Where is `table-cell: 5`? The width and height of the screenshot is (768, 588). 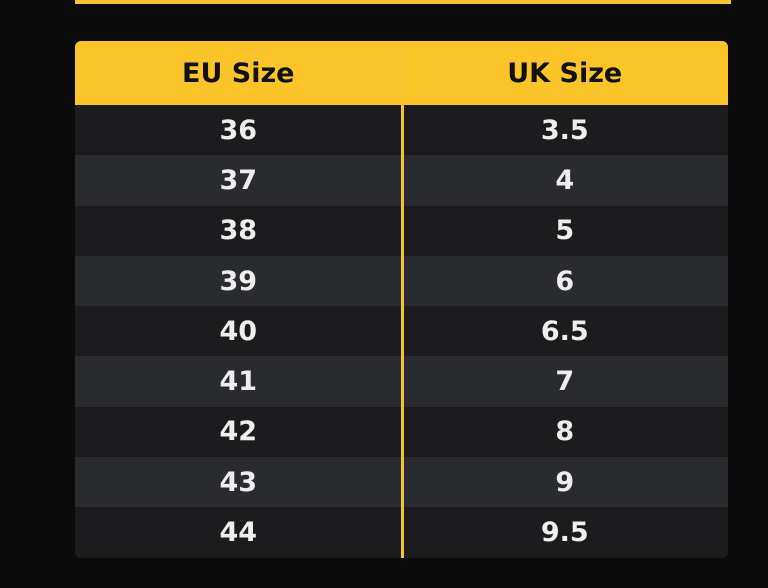 table-cell: 5 is located at coordinates (565, 231).